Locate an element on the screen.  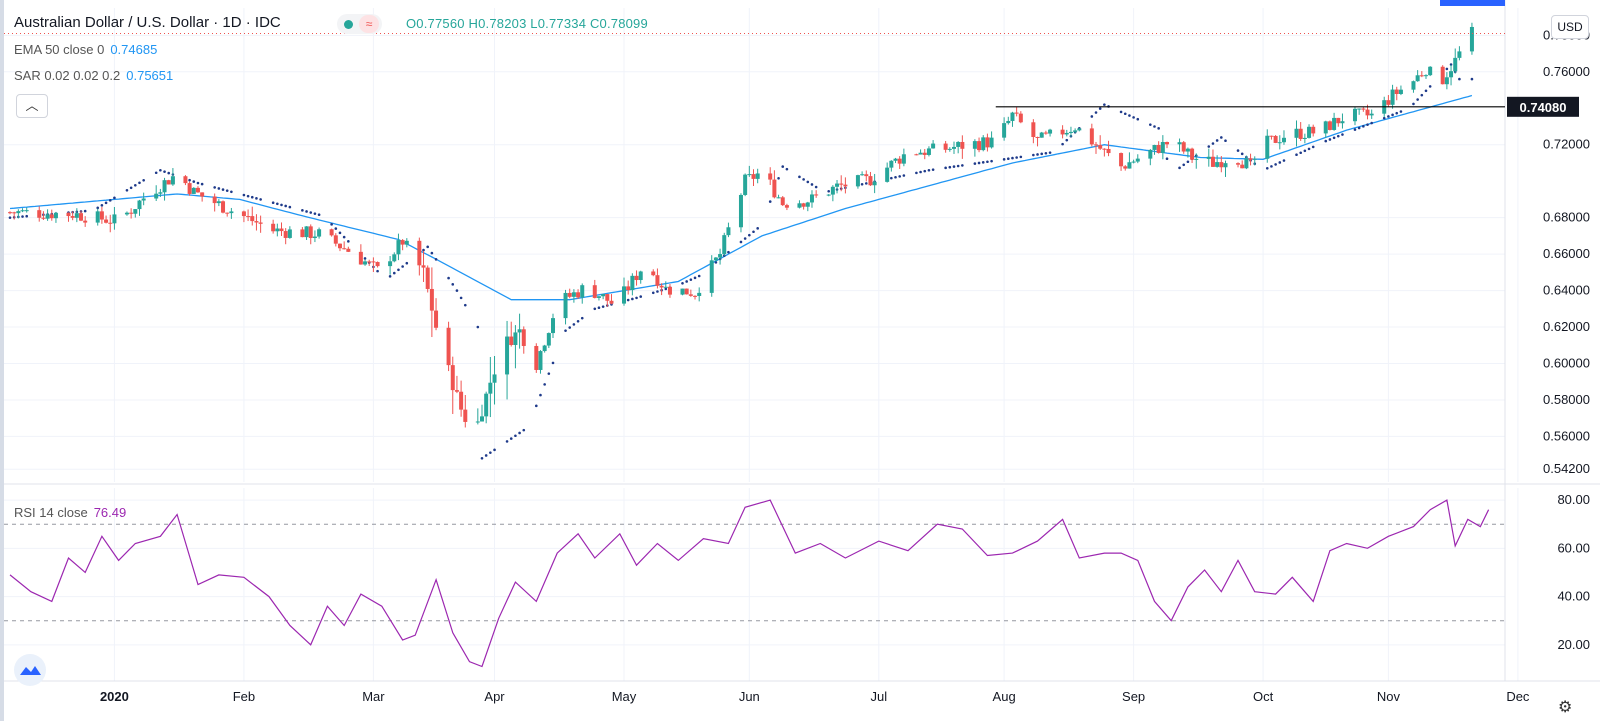
rsi-tick-label: 80.00 is located at coordinates (1573, 499).